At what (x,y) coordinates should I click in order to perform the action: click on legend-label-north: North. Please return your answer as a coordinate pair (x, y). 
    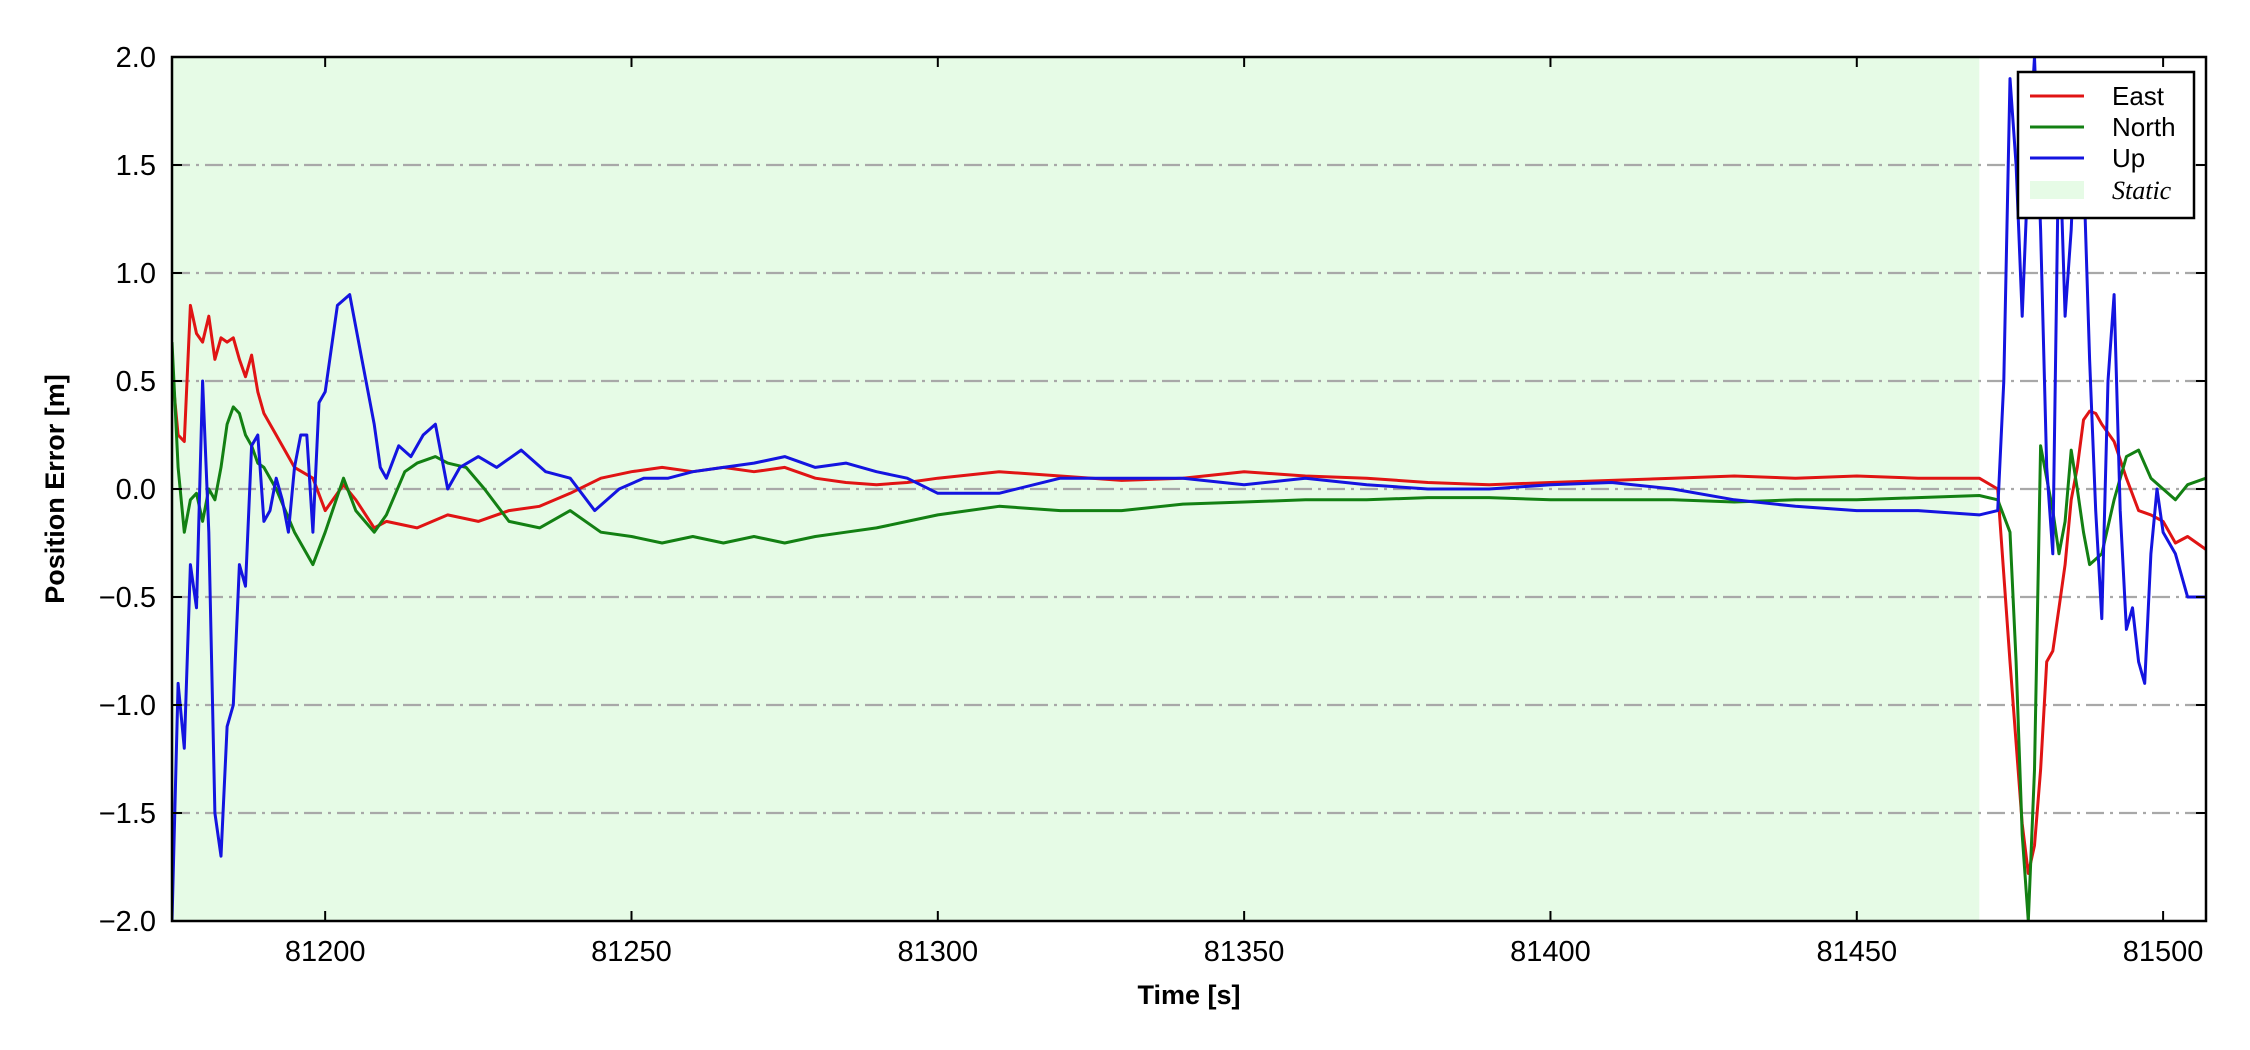
    Looking at the image, I should click on (2144, 127).